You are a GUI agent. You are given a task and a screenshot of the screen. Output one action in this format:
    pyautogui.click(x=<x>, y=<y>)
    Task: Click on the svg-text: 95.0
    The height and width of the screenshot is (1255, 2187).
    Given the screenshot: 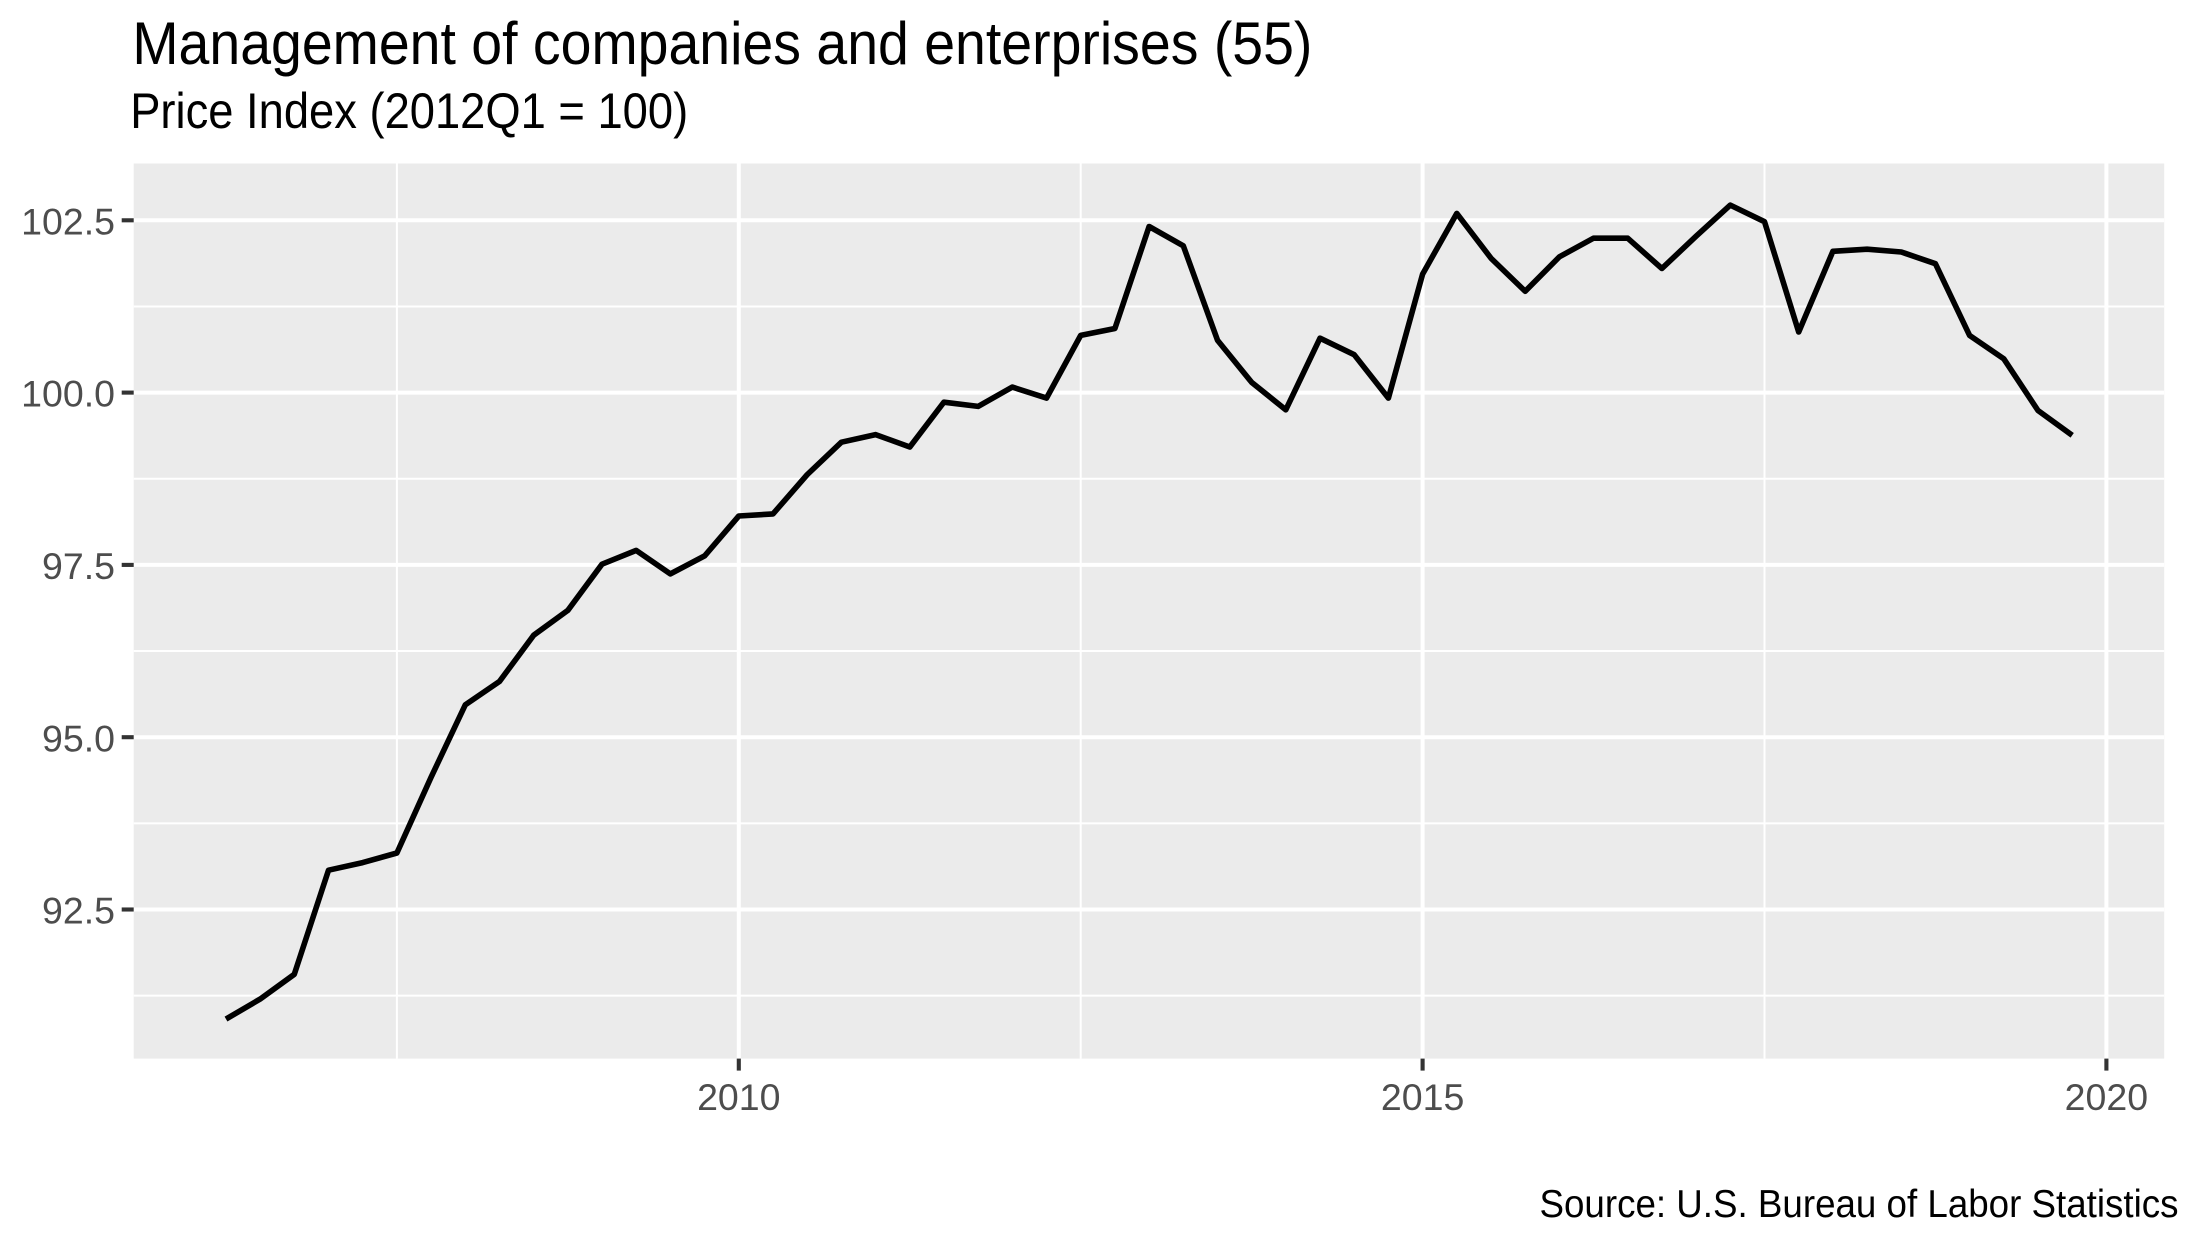 What is the action you would take?
    pyautogui.click(x=78, y=738)
    